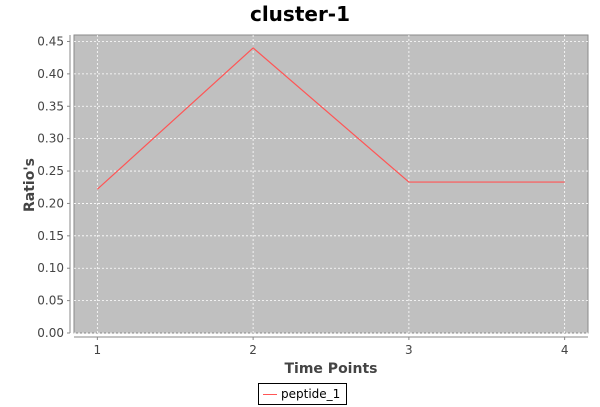 The width and height of the screenshot is (600, 407). I want to click on x-tick-label: 1, so click(98, 350).